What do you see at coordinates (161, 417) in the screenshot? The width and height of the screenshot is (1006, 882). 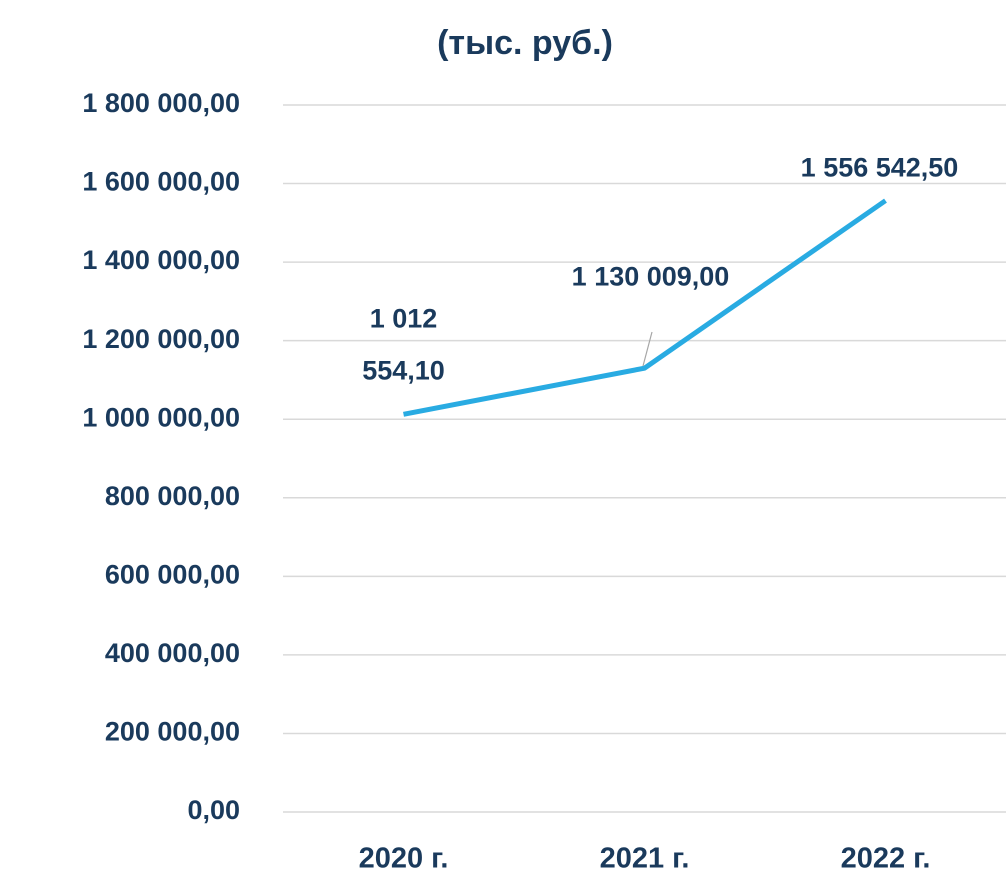 I see `y-tick-label: 1 000 000,00` at bounding box center [161, 417].